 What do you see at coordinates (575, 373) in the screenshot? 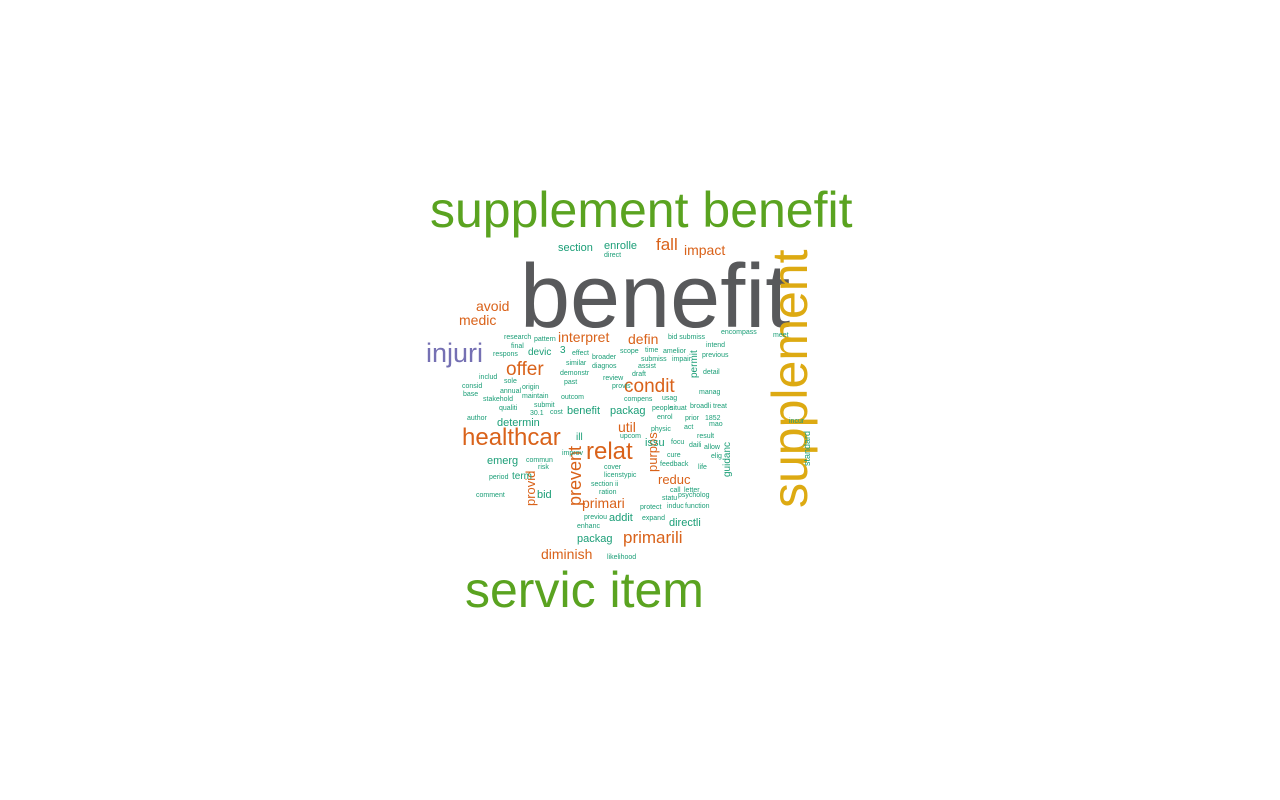
I see `word-demonstr: demonstr` at bounding box center [575, 373].